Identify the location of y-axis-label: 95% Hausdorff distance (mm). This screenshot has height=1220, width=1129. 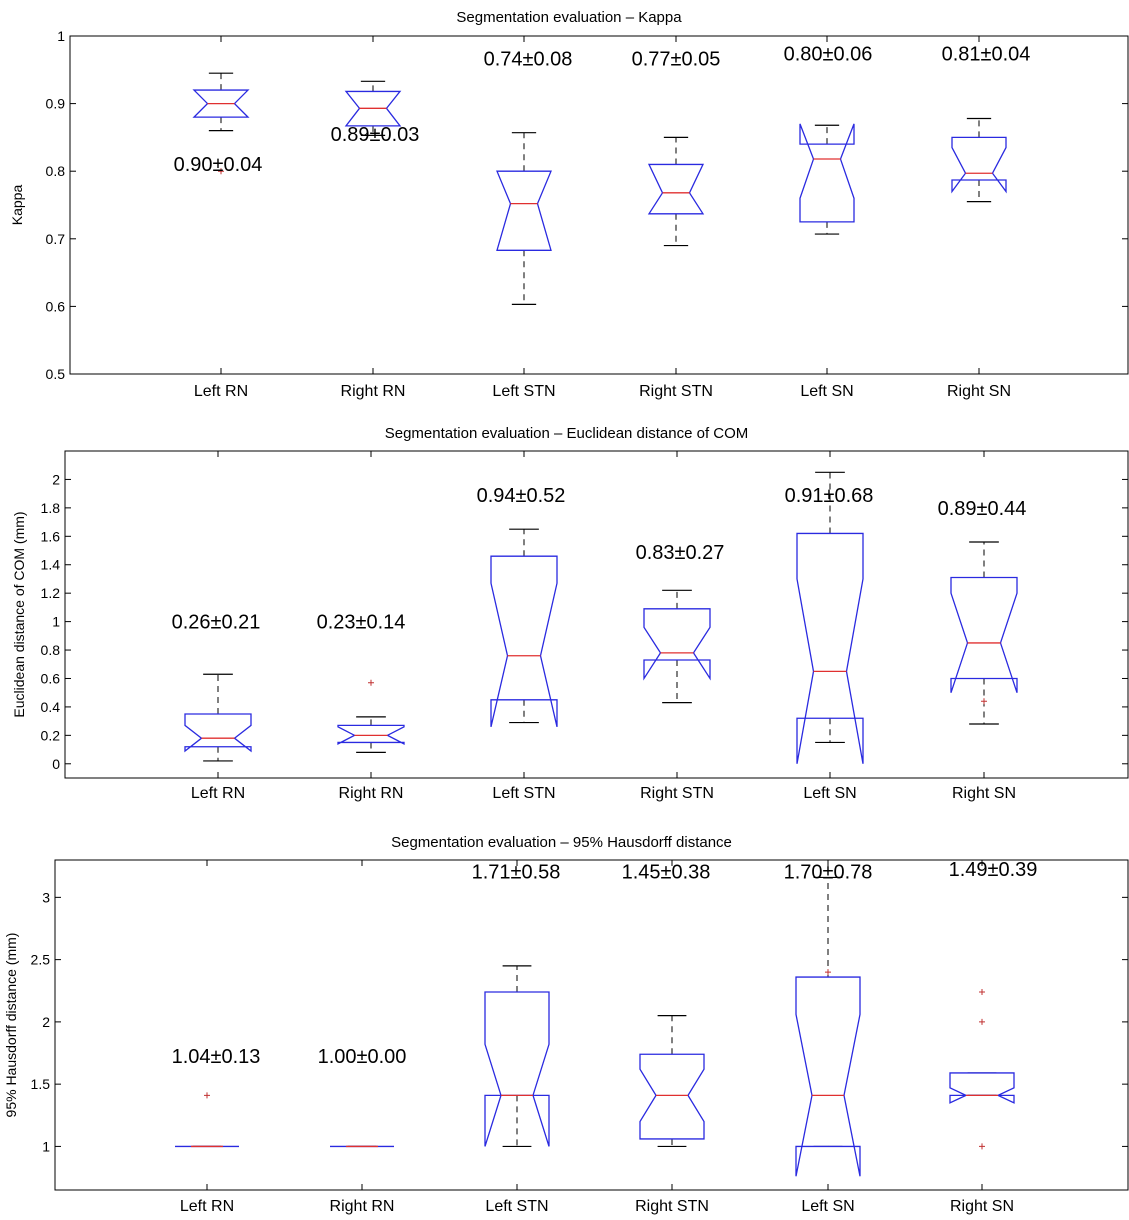
(11, 1025).